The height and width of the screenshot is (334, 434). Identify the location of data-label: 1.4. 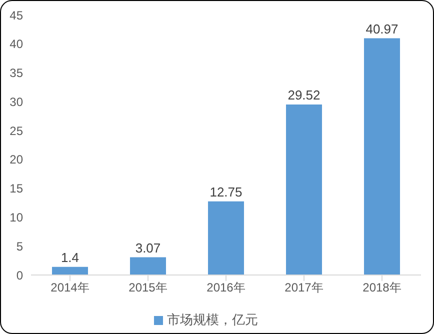
(70, 257).